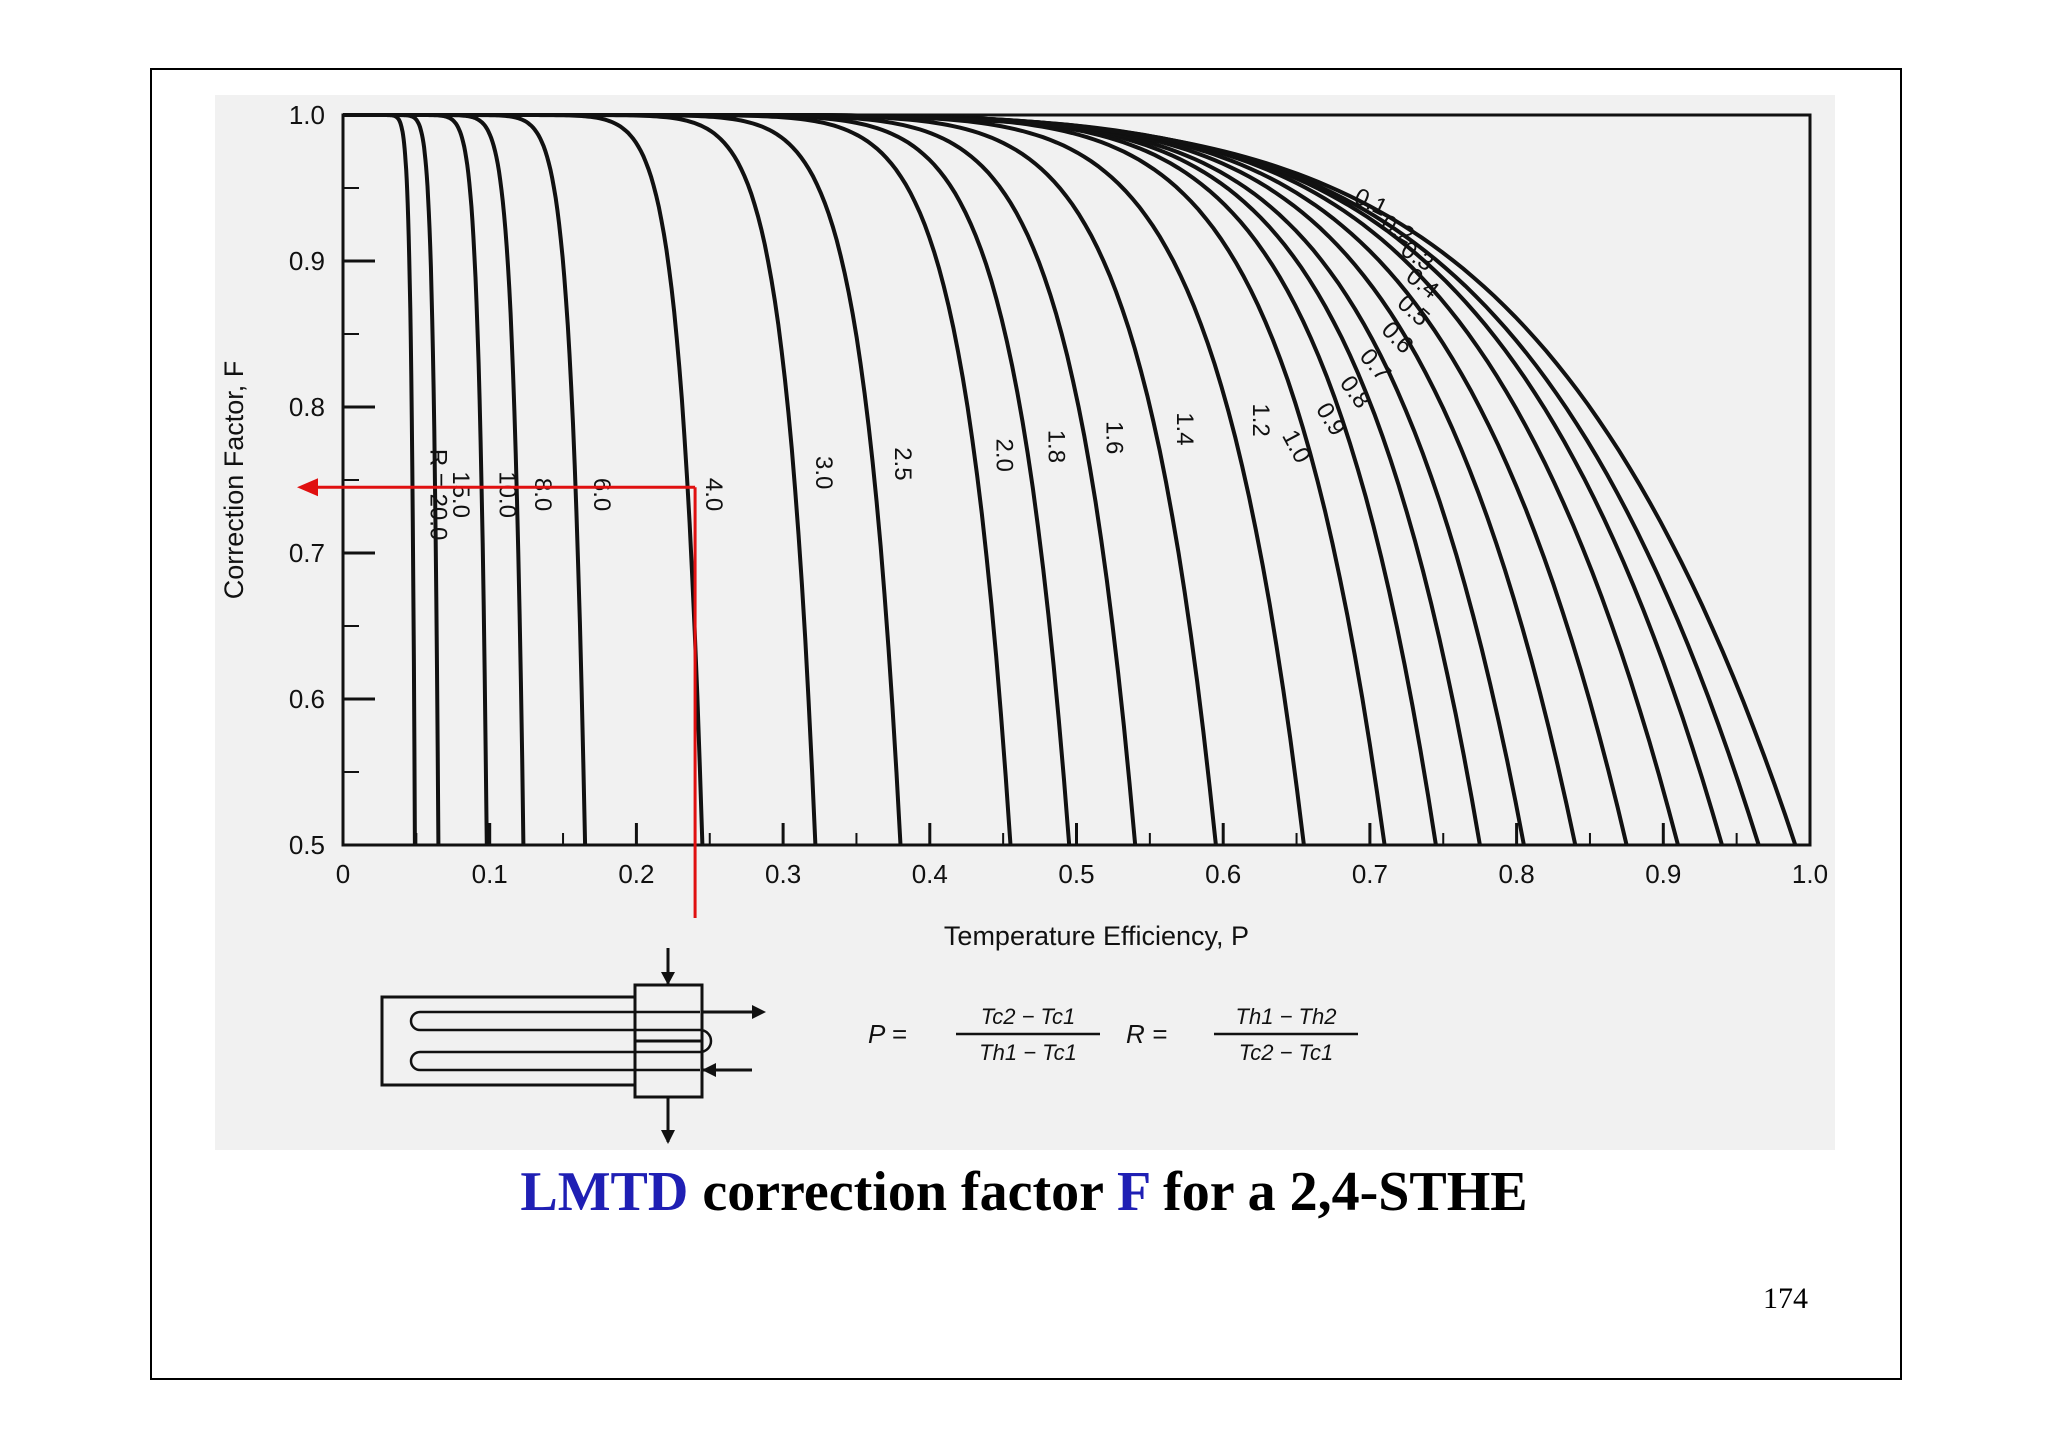 This screenshot has width=2048, height=1448. What do you see at coordinates (1223, 874) in the screenshot?
I see `x-tick-label: 0.6` at bounding box center [1223, 874].